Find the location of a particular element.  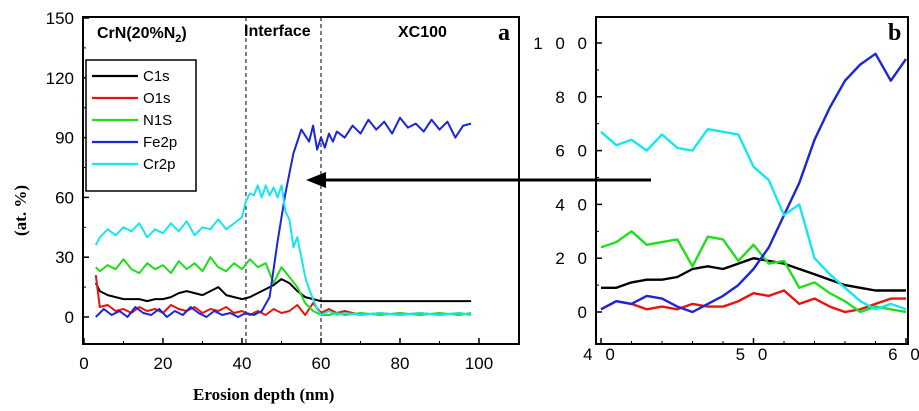

y-tick-label: 120 is located at coordinates (60, 78).